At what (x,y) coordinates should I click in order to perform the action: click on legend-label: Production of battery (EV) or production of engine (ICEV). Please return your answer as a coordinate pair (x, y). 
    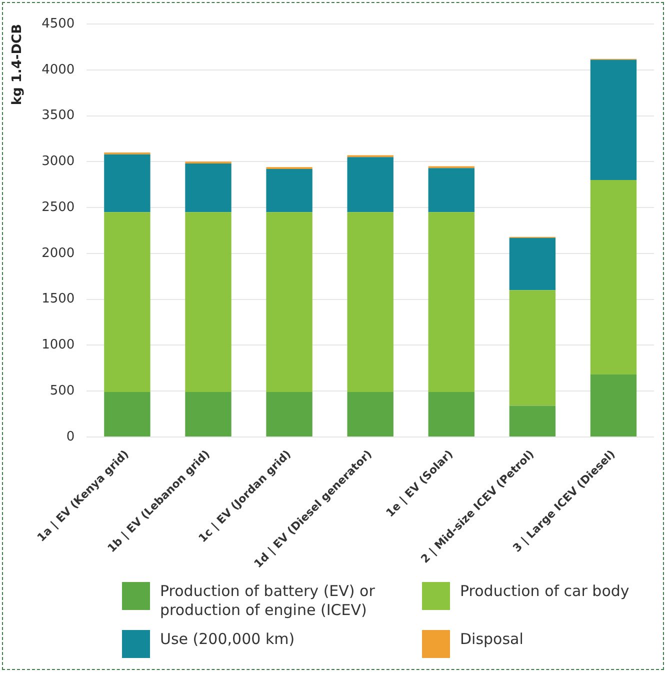
    Looking at the image, I should click on (268, 601).